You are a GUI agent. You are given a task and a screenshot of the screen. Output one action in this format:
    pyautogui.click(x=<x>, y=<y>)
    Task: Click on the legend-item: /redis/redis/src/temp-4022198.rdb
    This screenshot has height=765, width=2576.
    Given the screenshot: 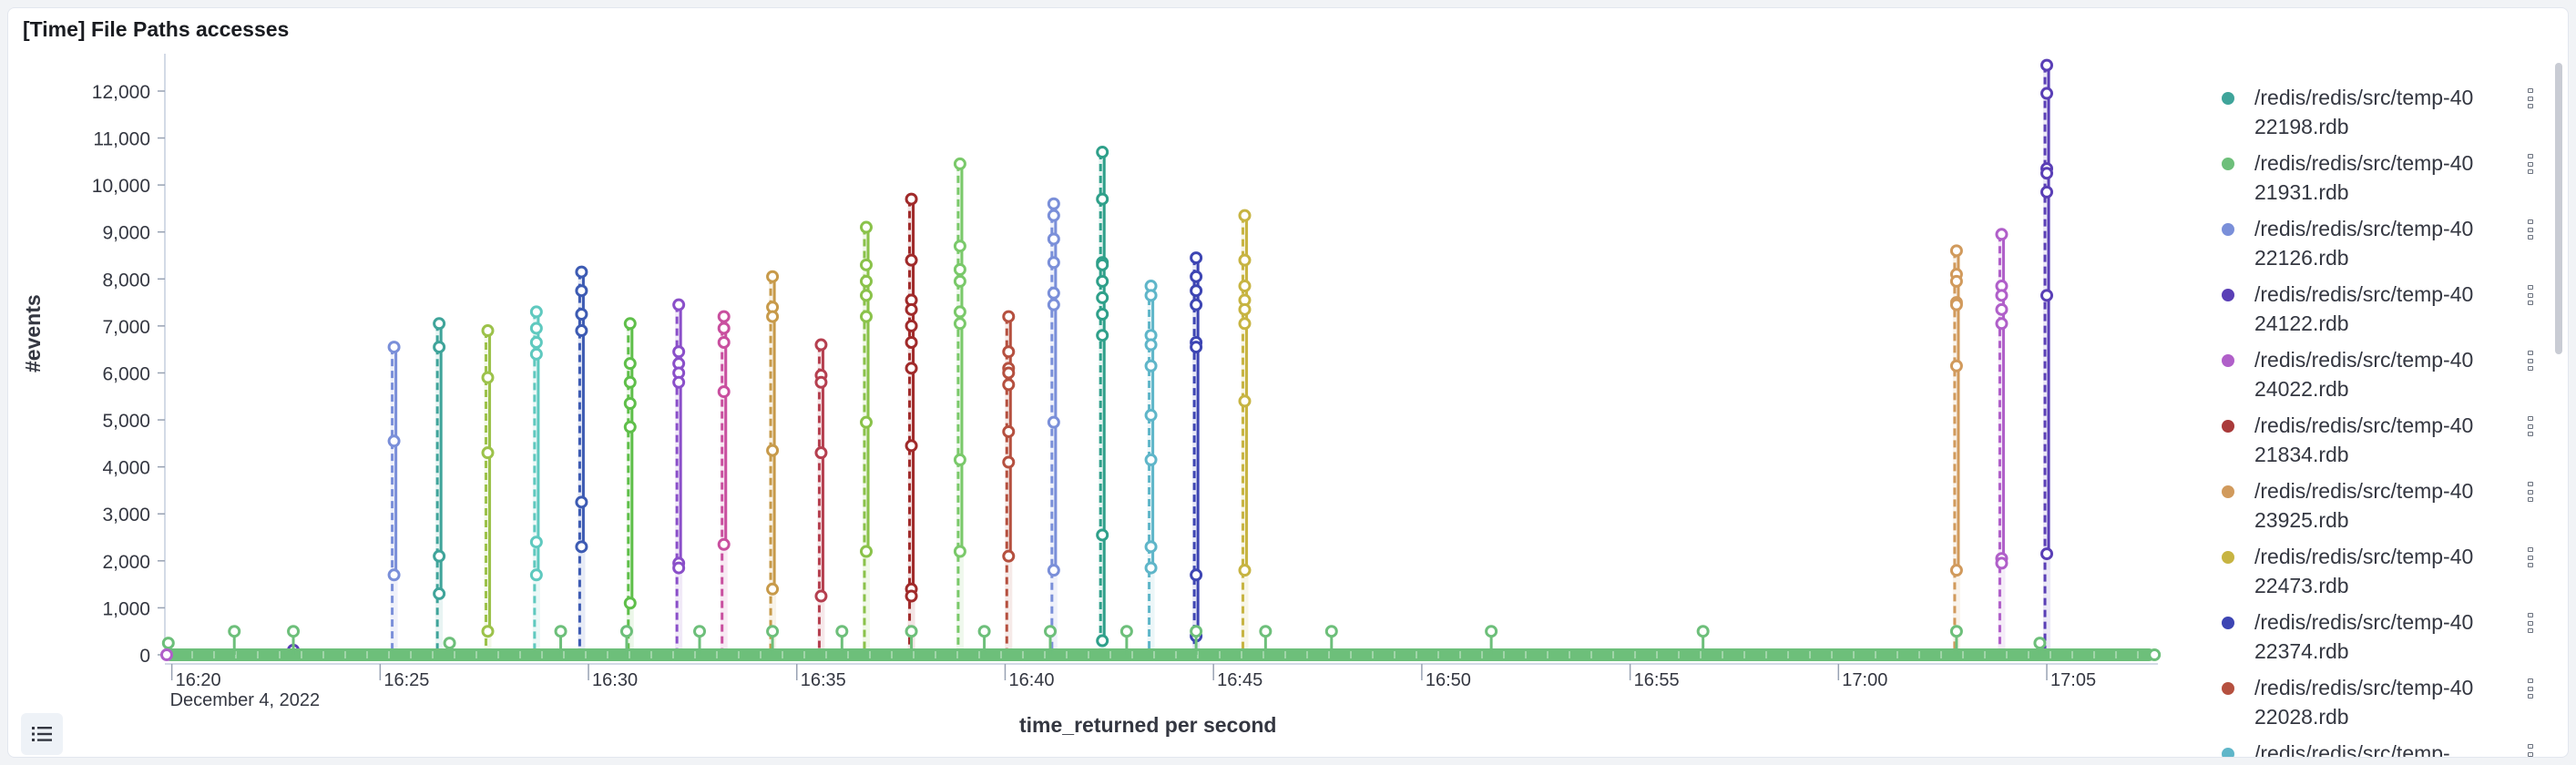 What is the action you would take?
    pyautogui.click(x=2381, y=107)
    